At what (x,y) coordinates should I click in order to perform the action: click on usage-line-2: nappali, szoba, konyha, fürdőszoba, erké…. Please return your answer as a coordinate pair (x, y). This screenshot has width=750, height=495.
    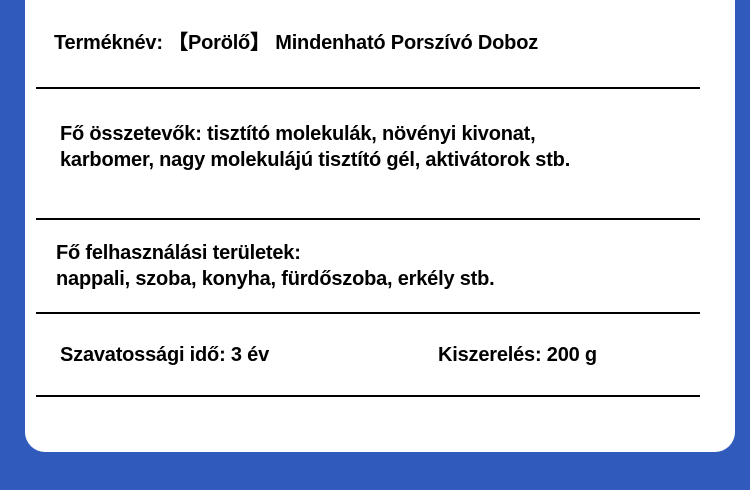
    Looking at the image, I should click on (275, 279).